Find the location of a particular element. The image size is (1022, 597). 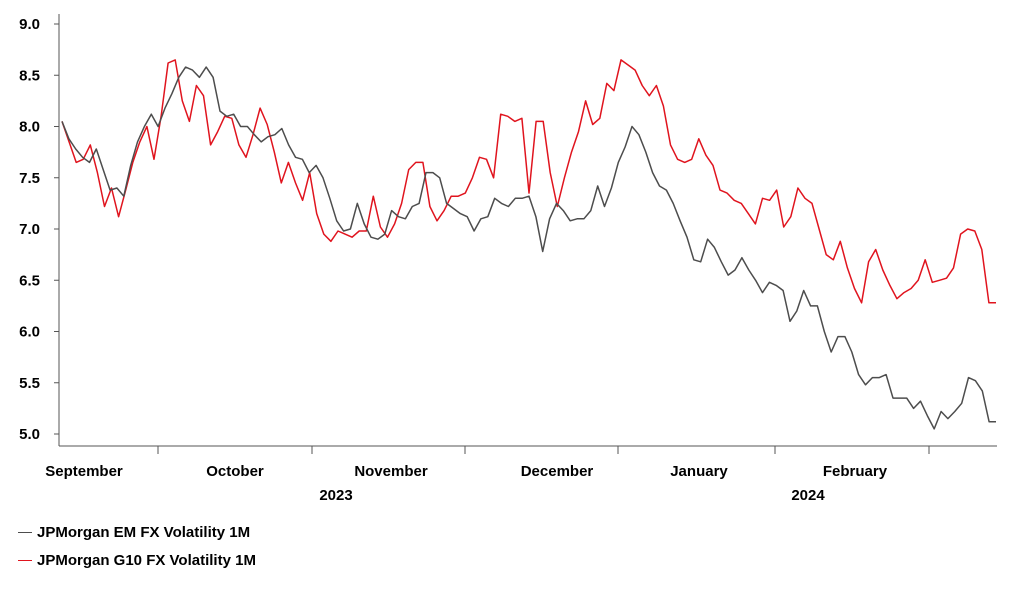

y-tick-label: 9.0 is located at coordinates (29, 24).